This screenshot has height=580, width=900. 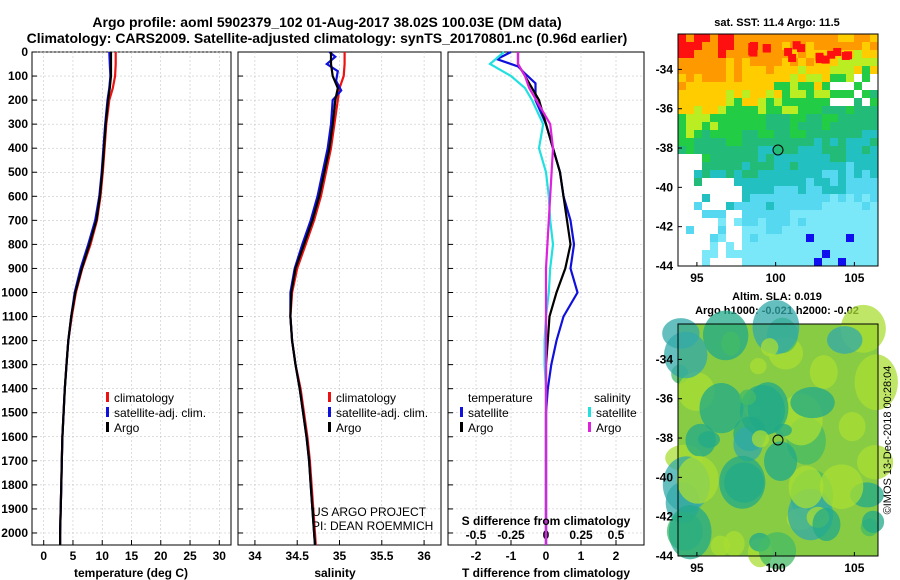 What do you see at coordinates (424, 556) in the screenshot?
I see `x-tick-label: 36` at bounding box center [424, 556].